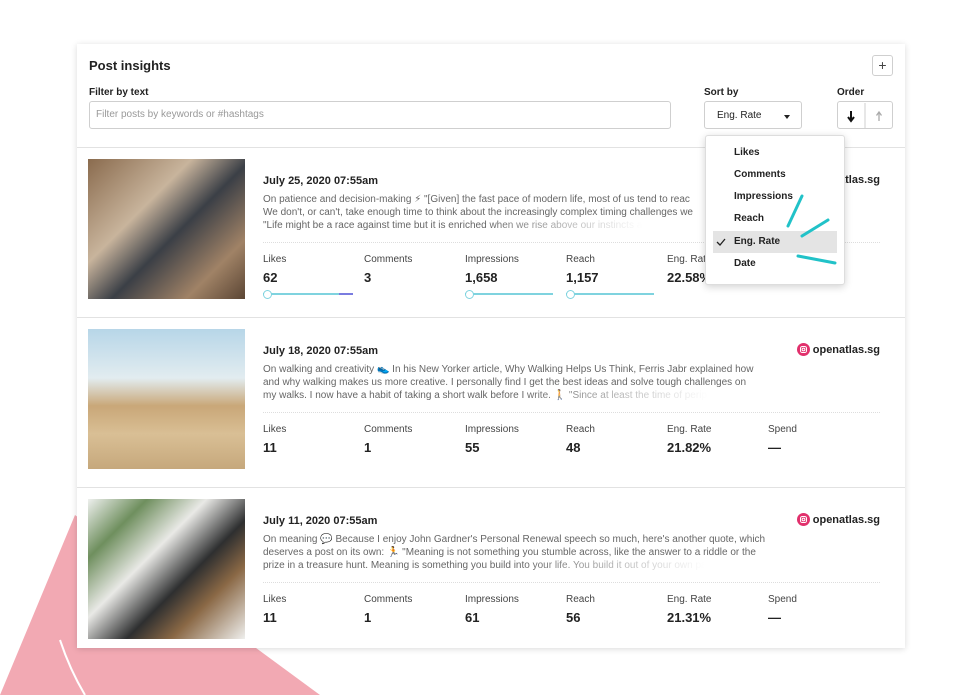  I want to click on metric-value: 55, so click(472, 447).